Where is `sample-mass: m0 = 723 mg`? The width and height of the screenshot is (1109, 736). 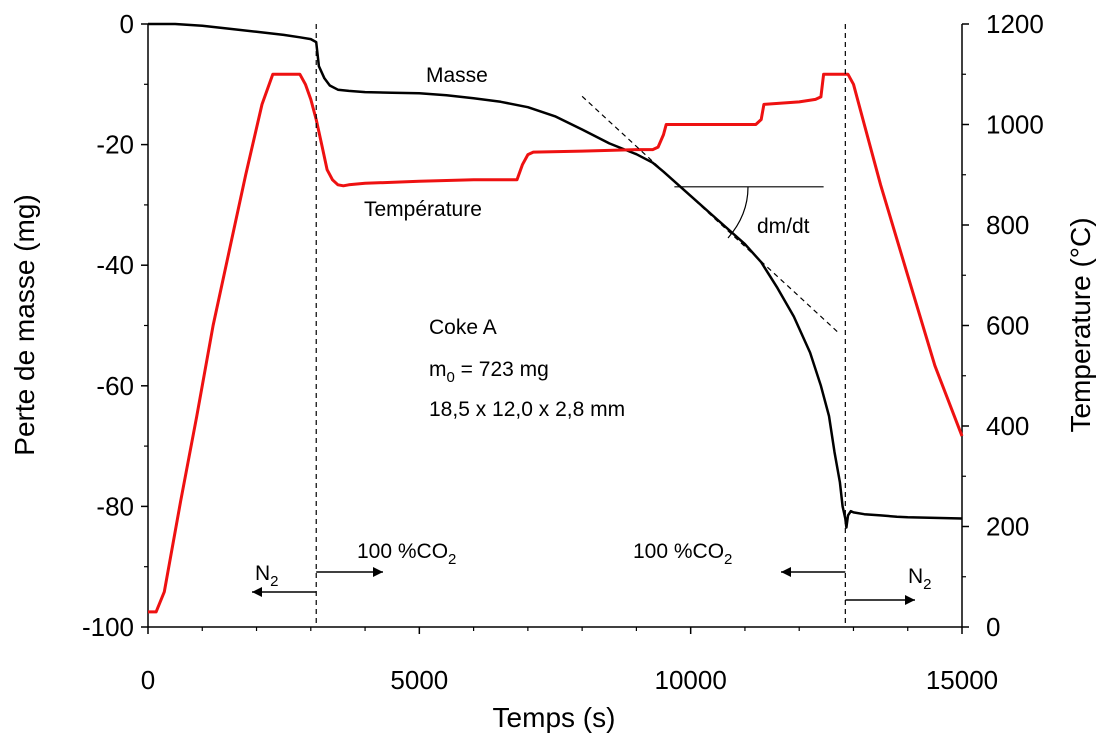
sample-mass: m0 = 723 mg is located at coordinates (489, 372).